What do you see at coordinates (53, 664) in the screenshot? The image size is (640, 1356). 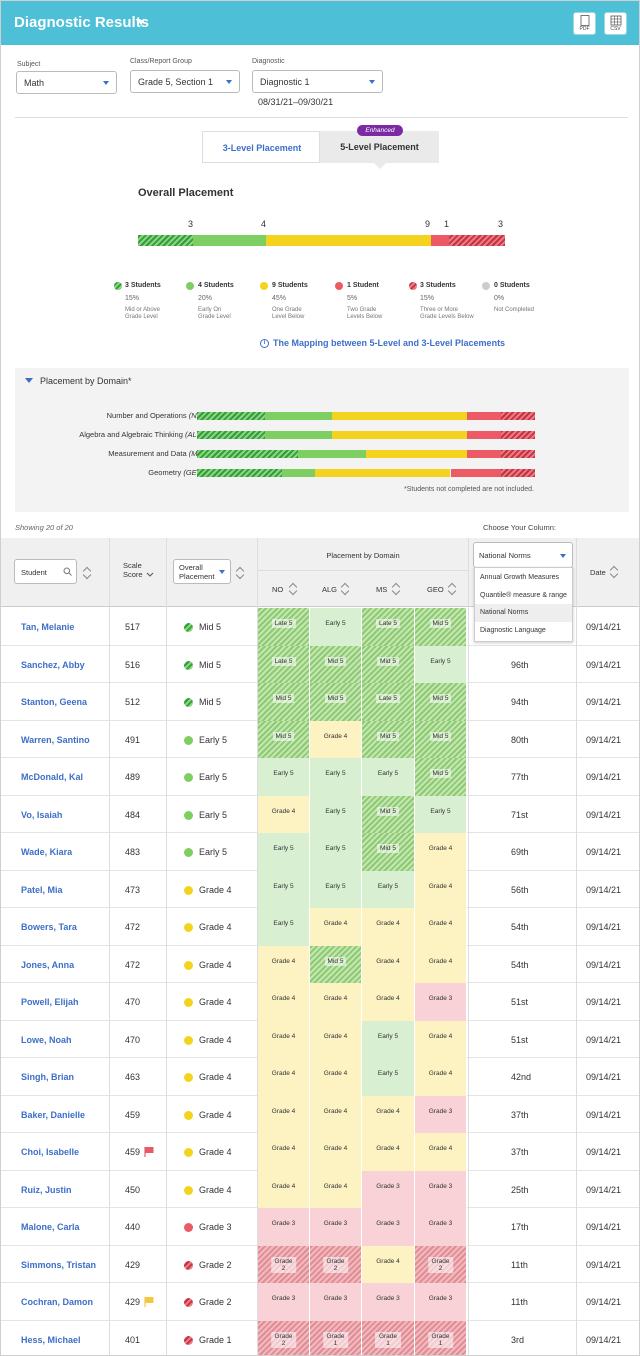 I see `student-name-link: Sanchez, Abby` at bounding box center [53, 664].